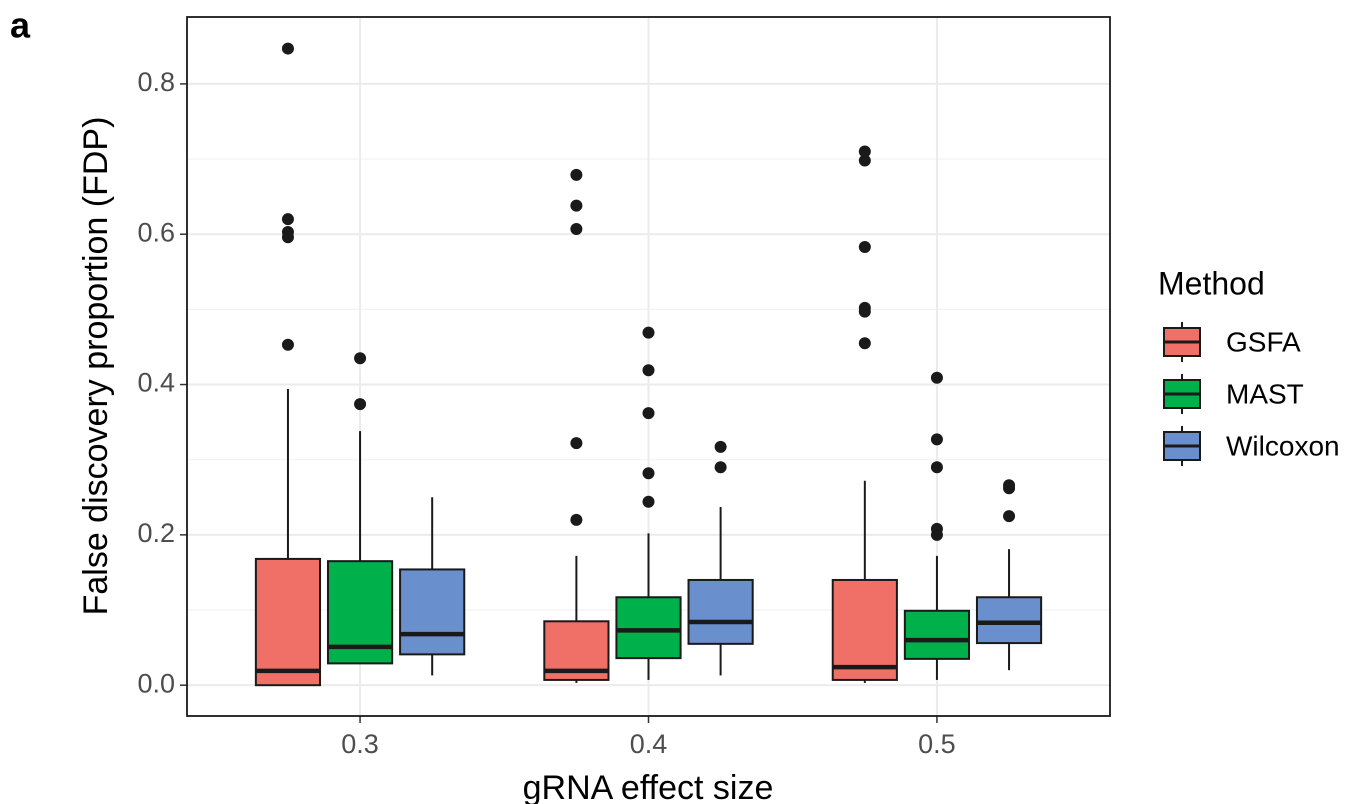 This screenshot has width=1367, height=804. Describe the element at coordinates (20, 25) in the screenshot. I see `panel-label: a` at that location.